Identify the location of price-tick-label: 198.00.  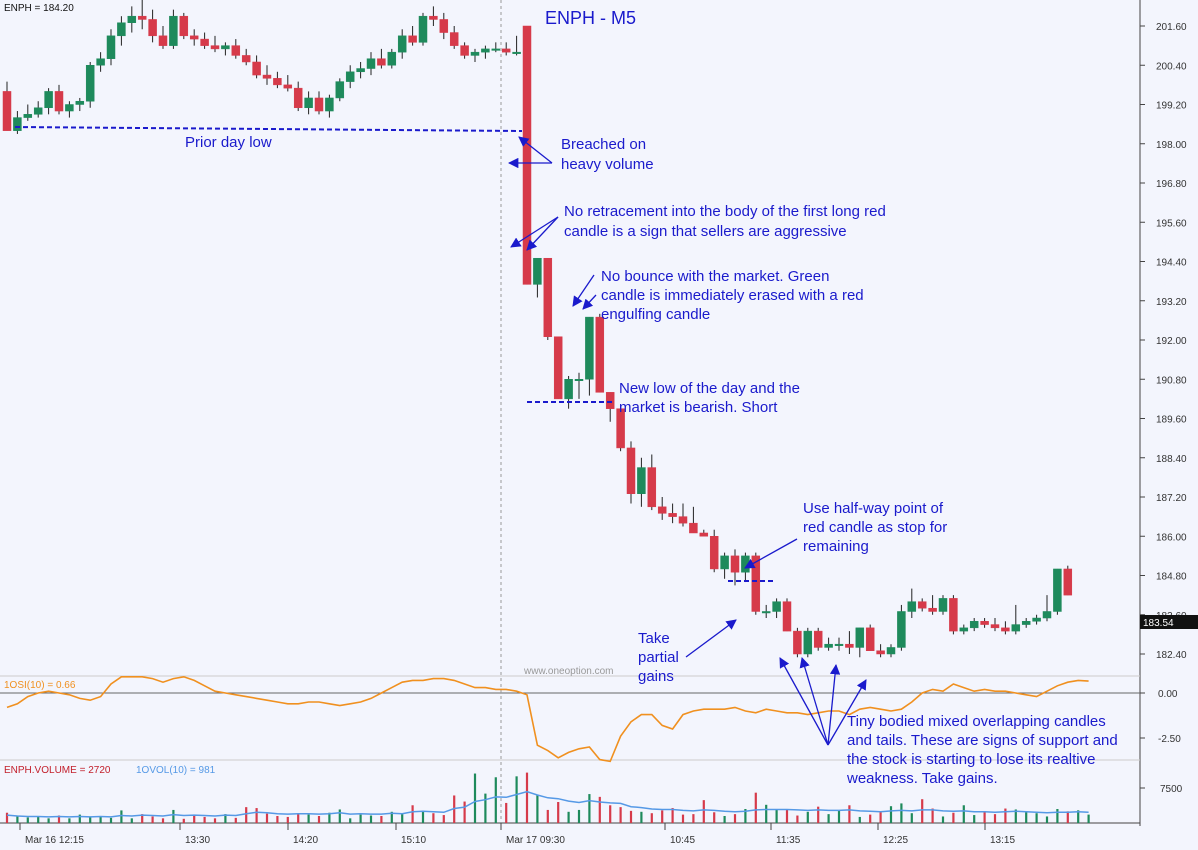
(1171, 145).